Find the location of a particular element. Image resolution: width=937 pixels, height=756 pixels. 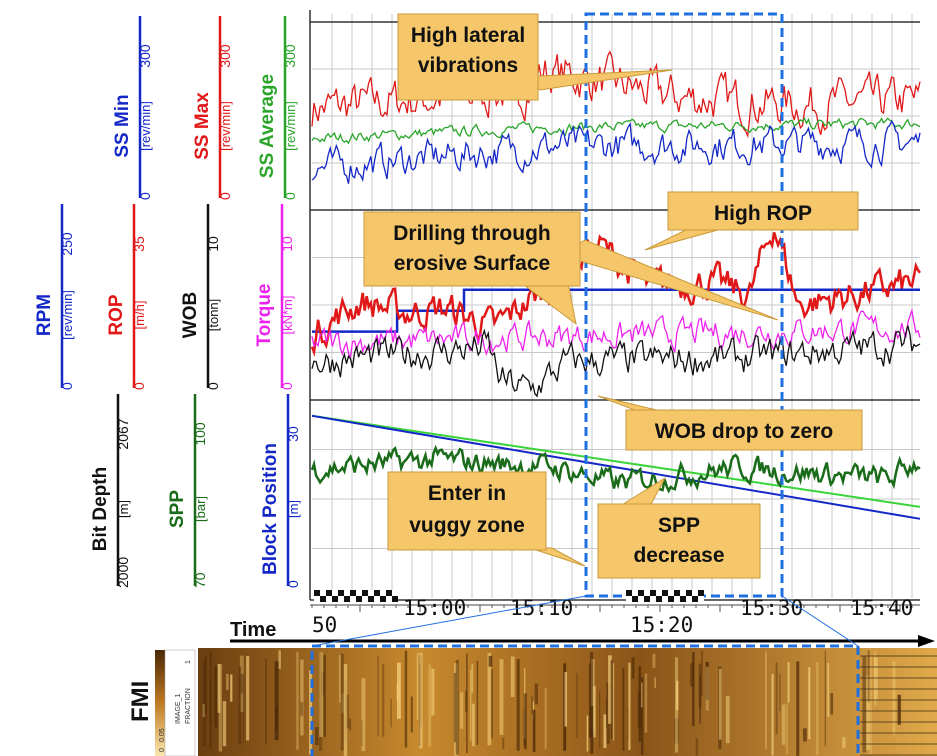

callout-high-lateral-vibrations: High lateral vibrations is located at coordinates (535, 57).